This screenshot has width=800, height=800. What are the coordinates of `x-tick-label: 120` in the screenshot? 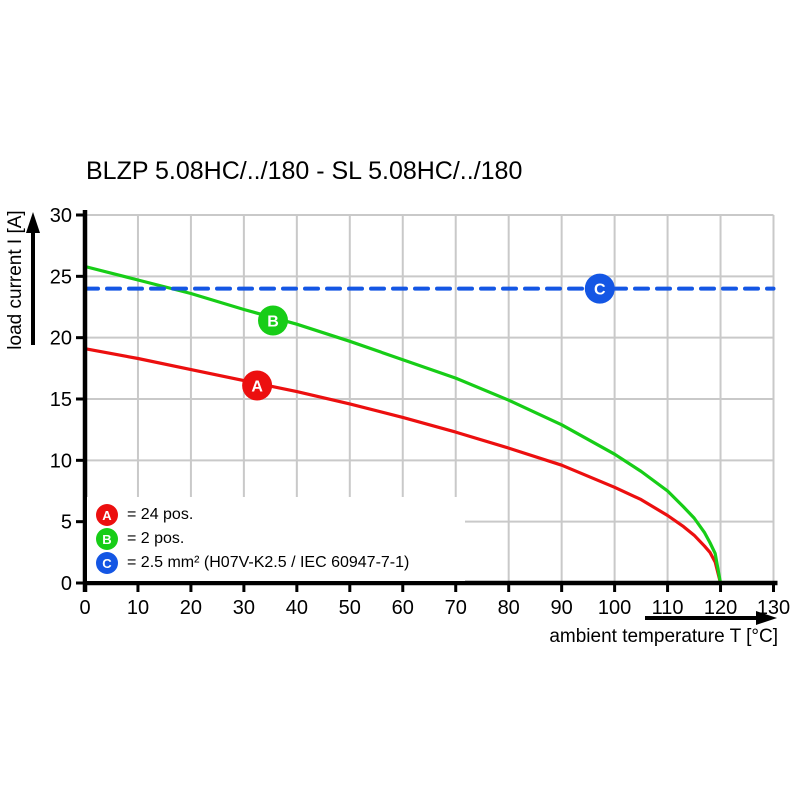 It's located at (720, 608).